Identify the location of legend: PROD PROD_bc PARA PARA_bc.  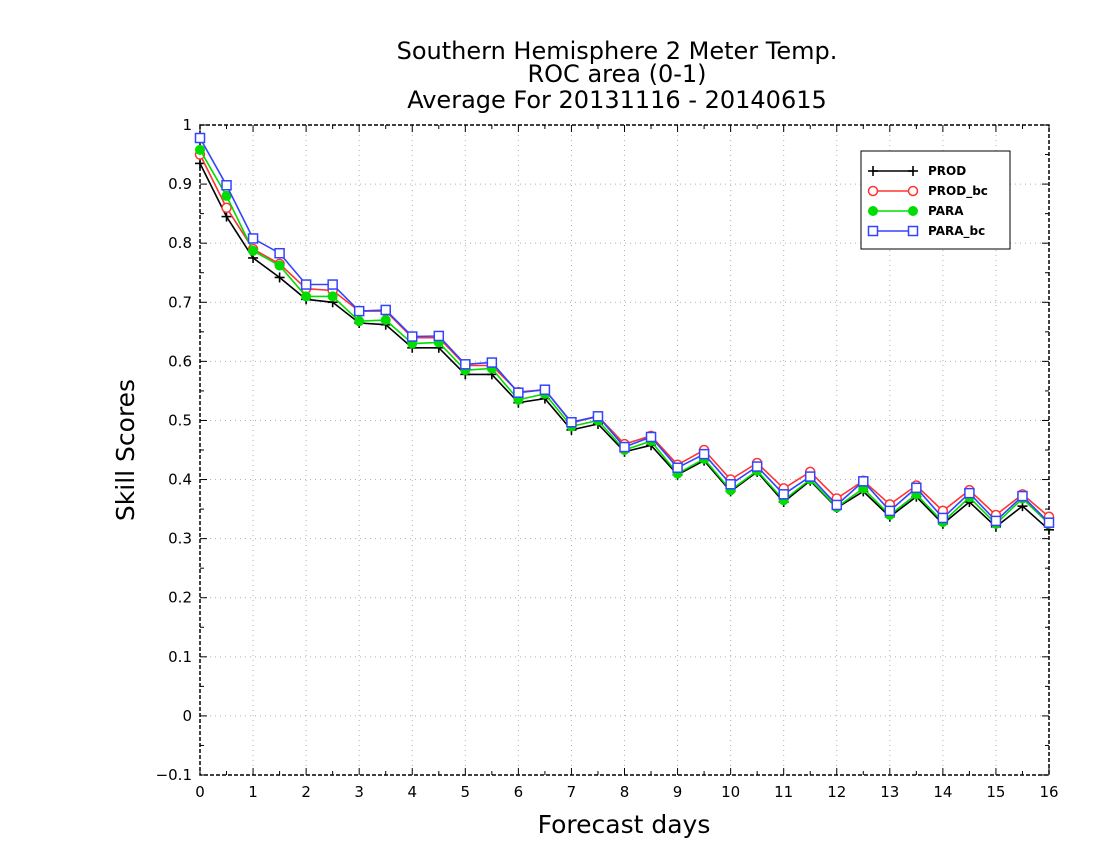
(935, 200).